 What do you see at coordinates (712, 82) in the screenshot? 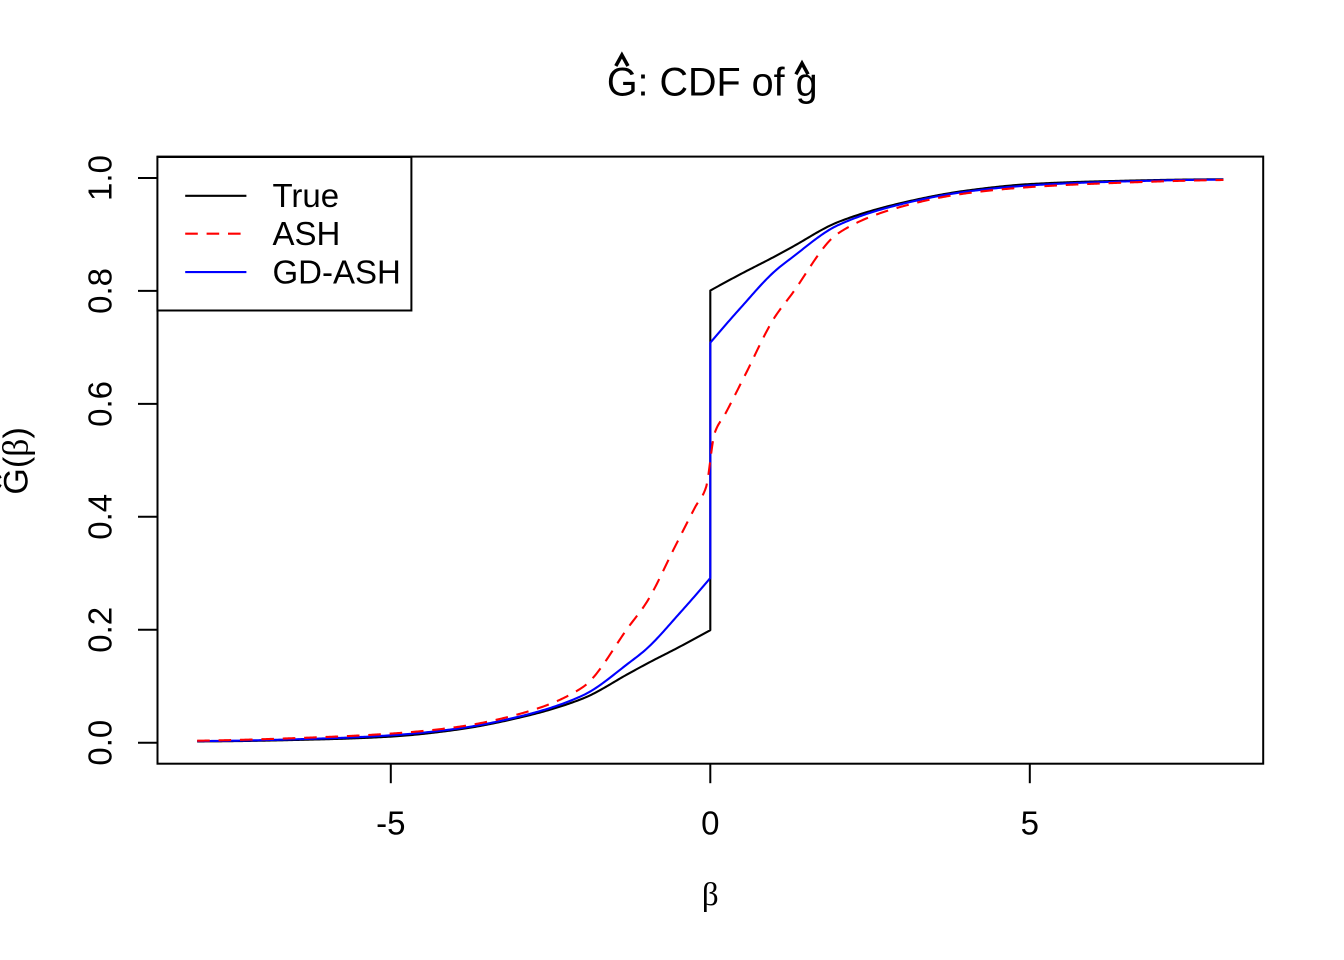
I see `svg-text: G: CDF of g` at bounding box center [712, 82].